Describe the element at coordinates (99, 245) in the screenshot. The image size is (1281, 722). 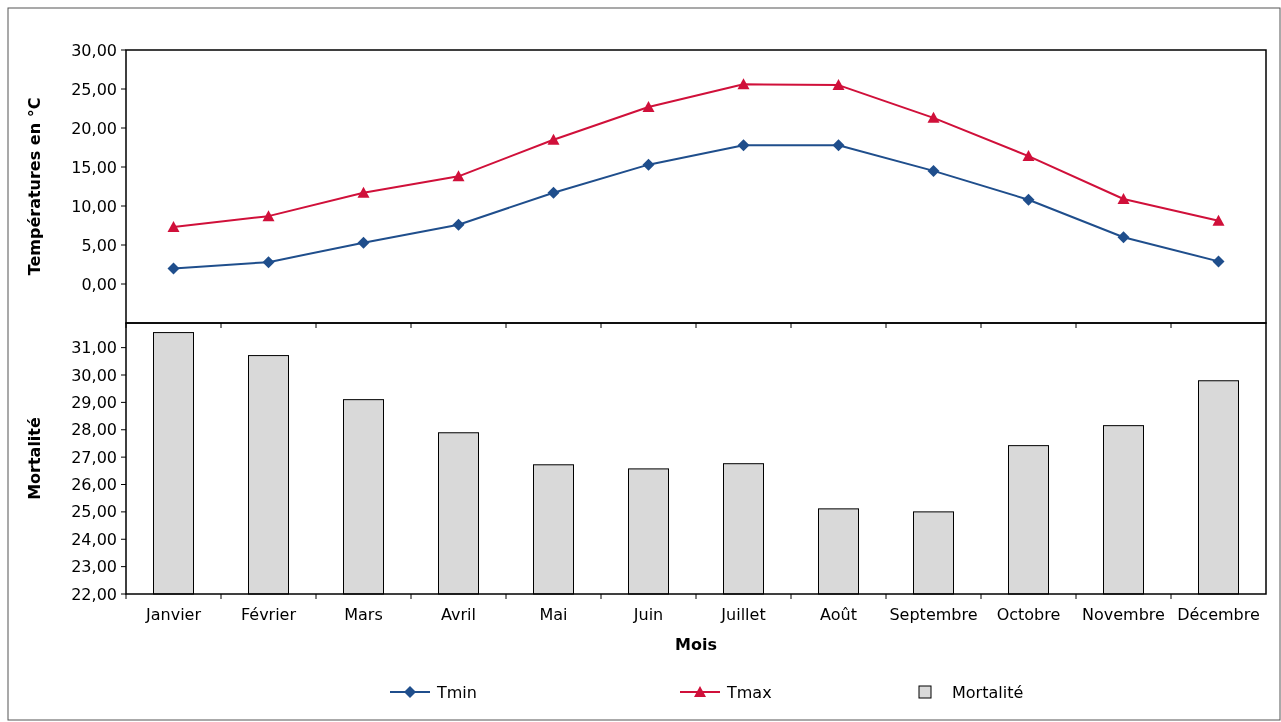
I see `y-tick-label: 5,00` at that location.